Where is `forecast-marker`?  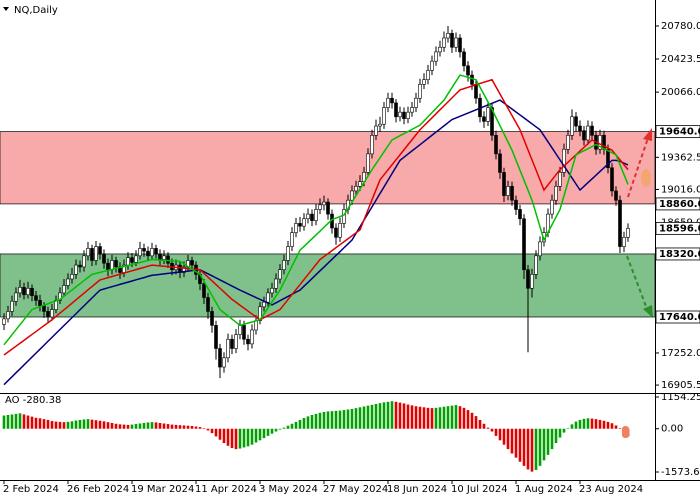 forecast-marker is located at coordinates (646, 178).